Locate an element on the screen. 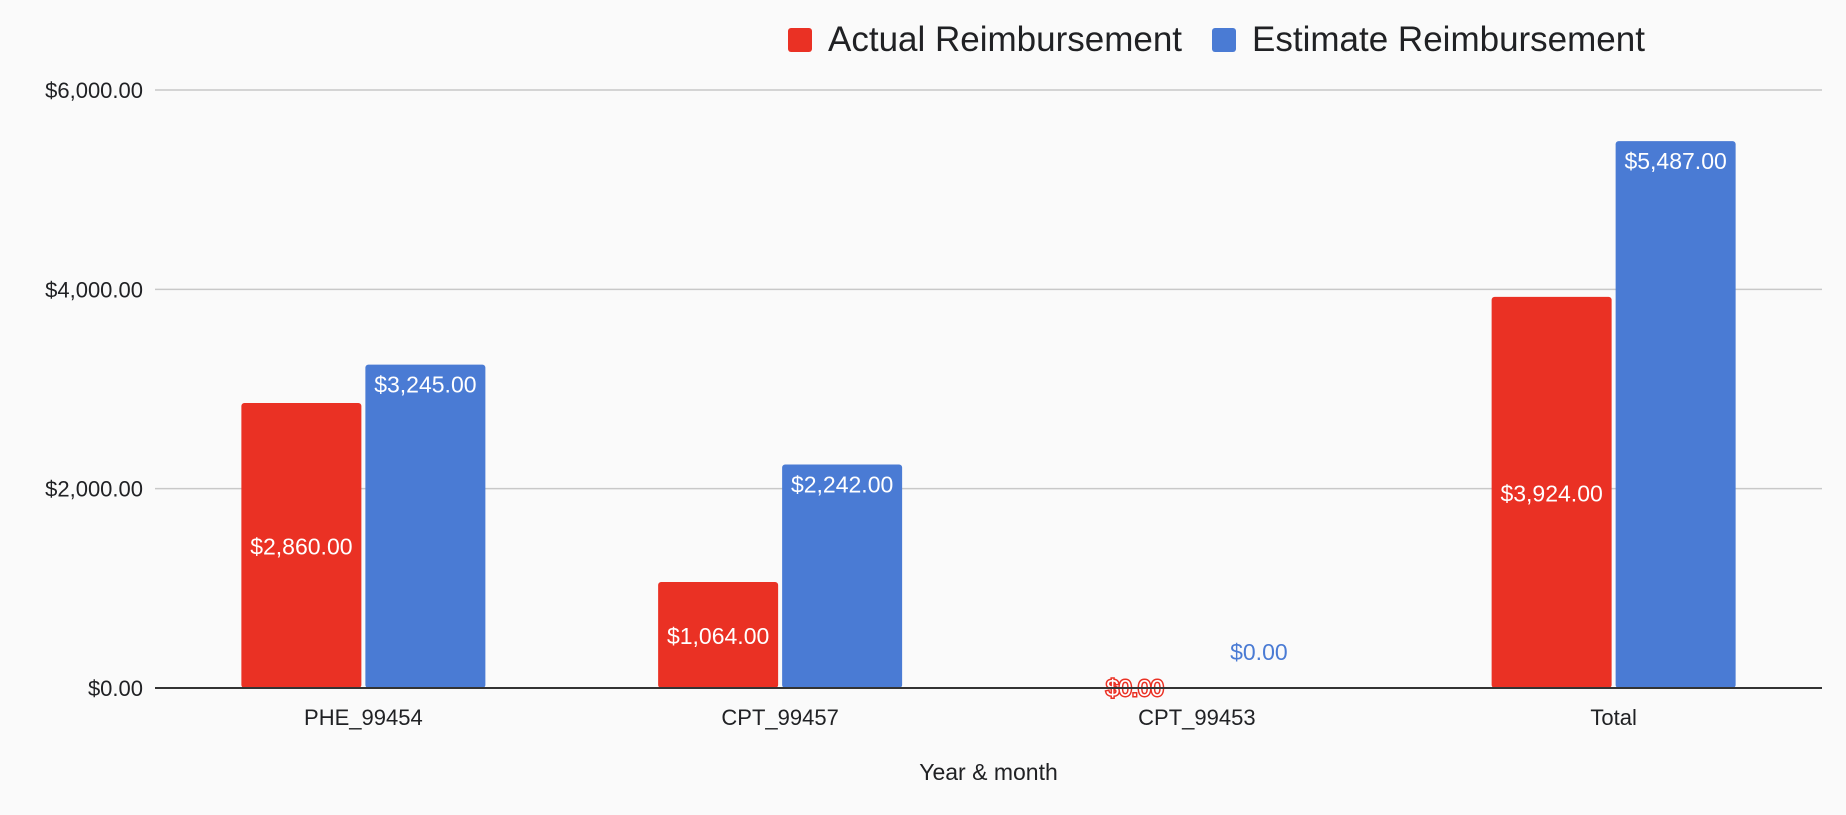  data-label: $3,924.00 is located at coordinates (1551, 493).